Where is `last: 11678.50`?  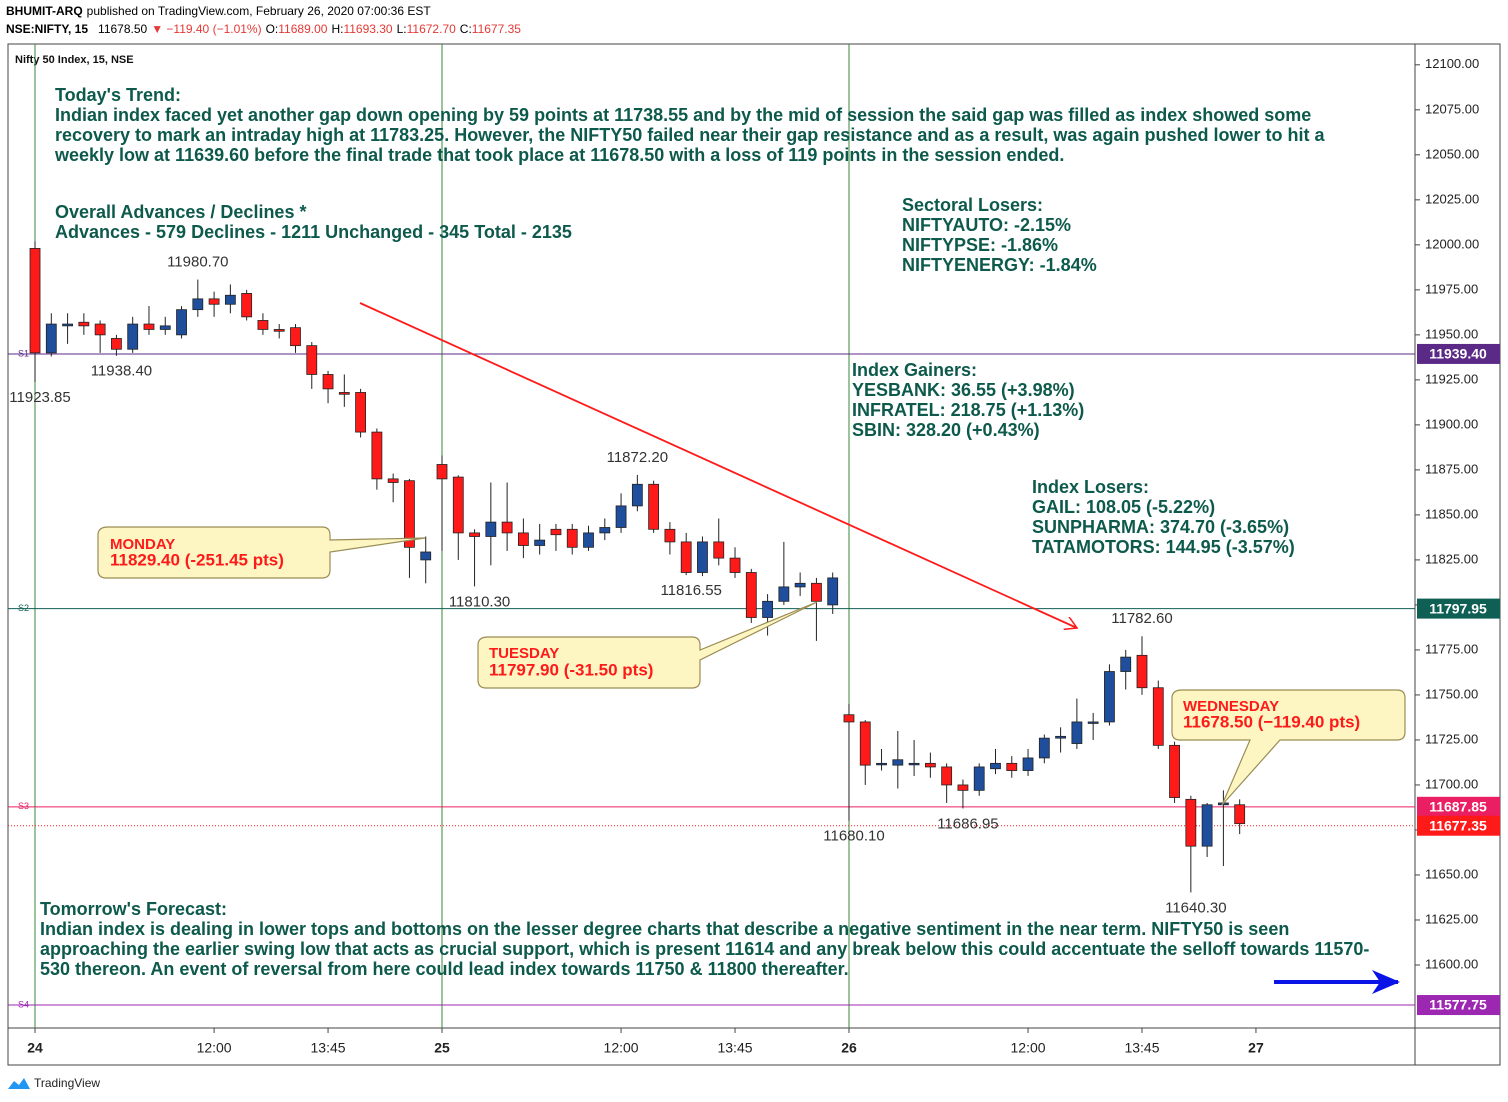 last: 11678.50 is located at coordinates (122, 29).